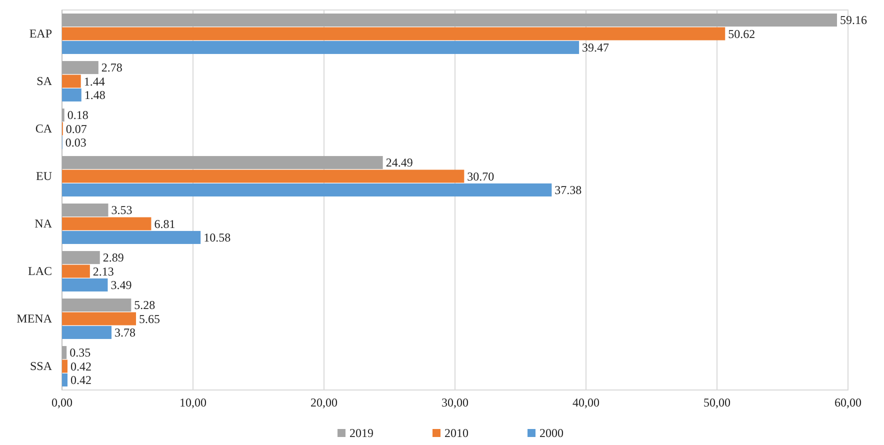 The height and width of the screenshot is (445, 884). Describe the element at coordinates (121, 285) in the screenshot. I see `data-label: 3.49` at that location.